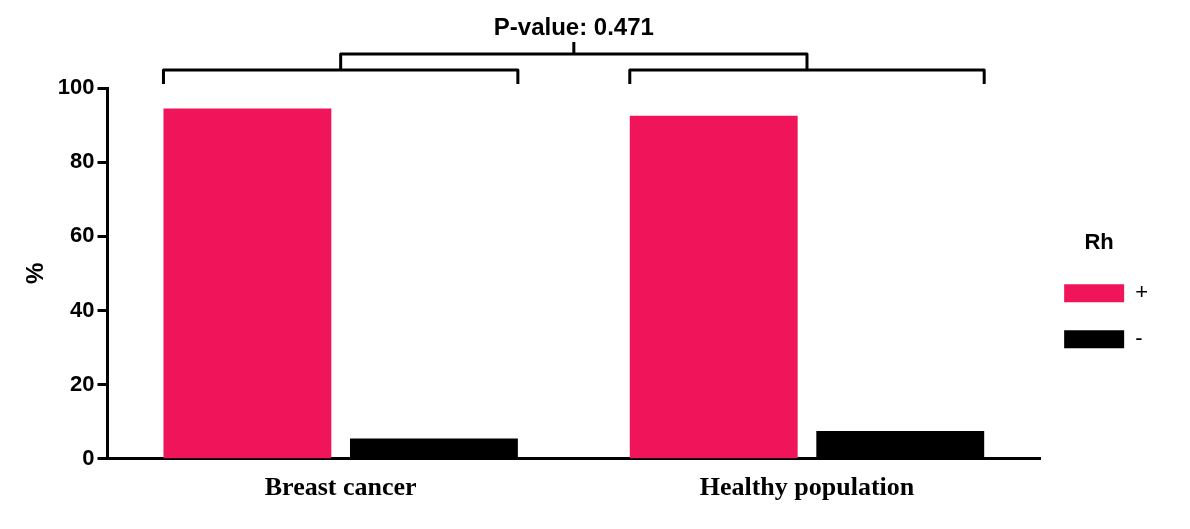 Image resolution: width=1190 pixels, height=529 pixels. I want to click on y-tick-label: 80, so click(82, 161).